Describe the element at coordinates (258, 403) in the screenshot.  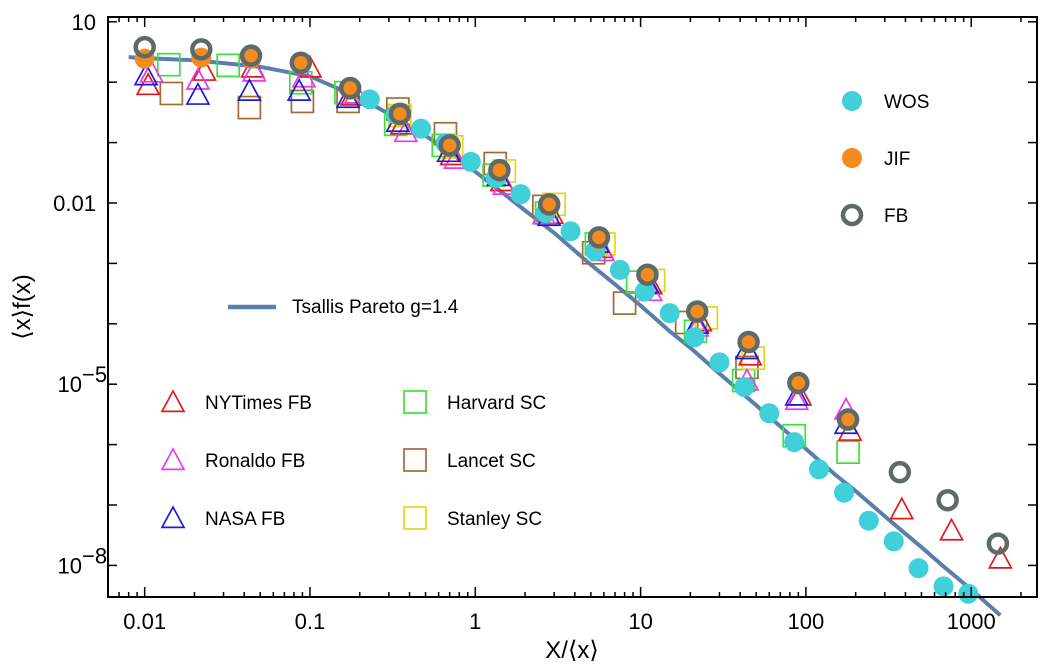
I see `legend-label: NYTimes FB` at that location.